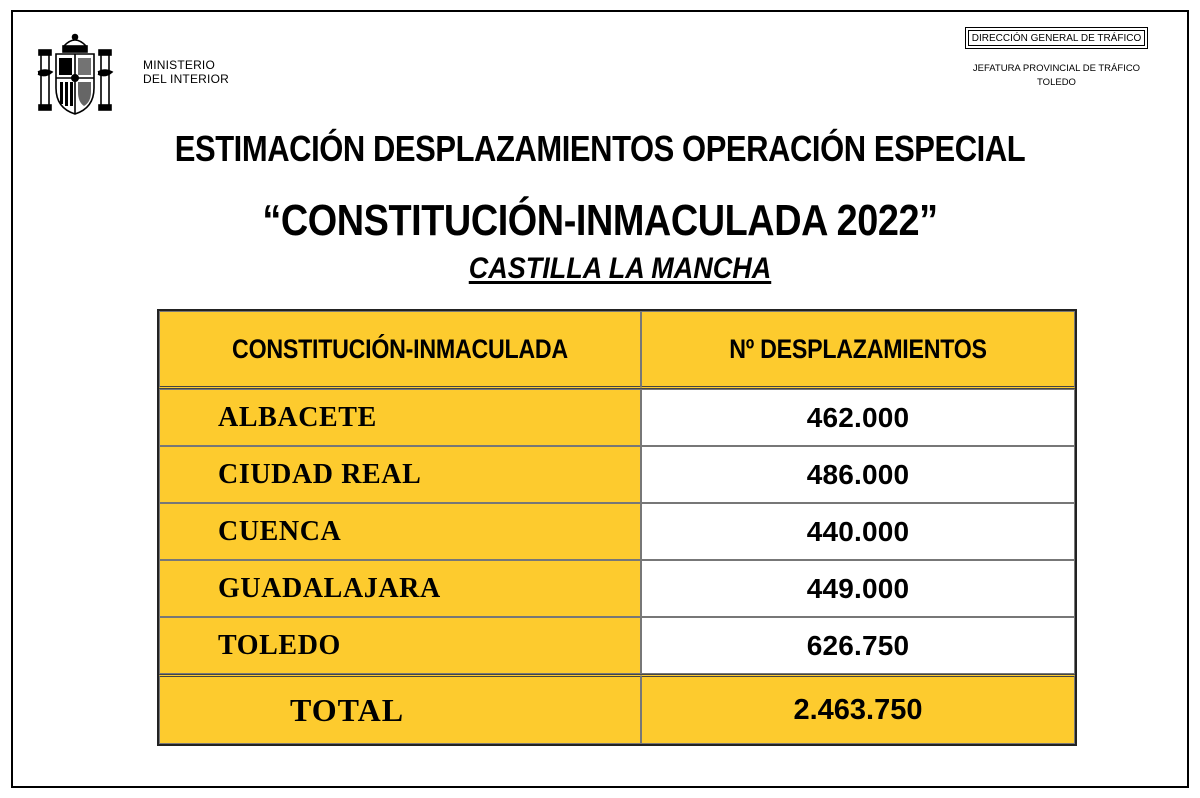  I want to click on value-cell: 486.000, so click(858, 474).